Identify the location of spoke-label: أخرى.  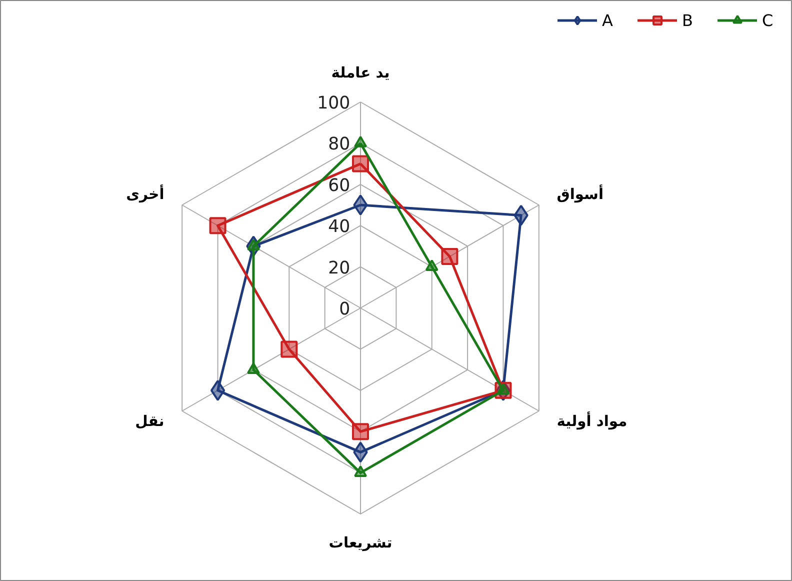
(145, 194).